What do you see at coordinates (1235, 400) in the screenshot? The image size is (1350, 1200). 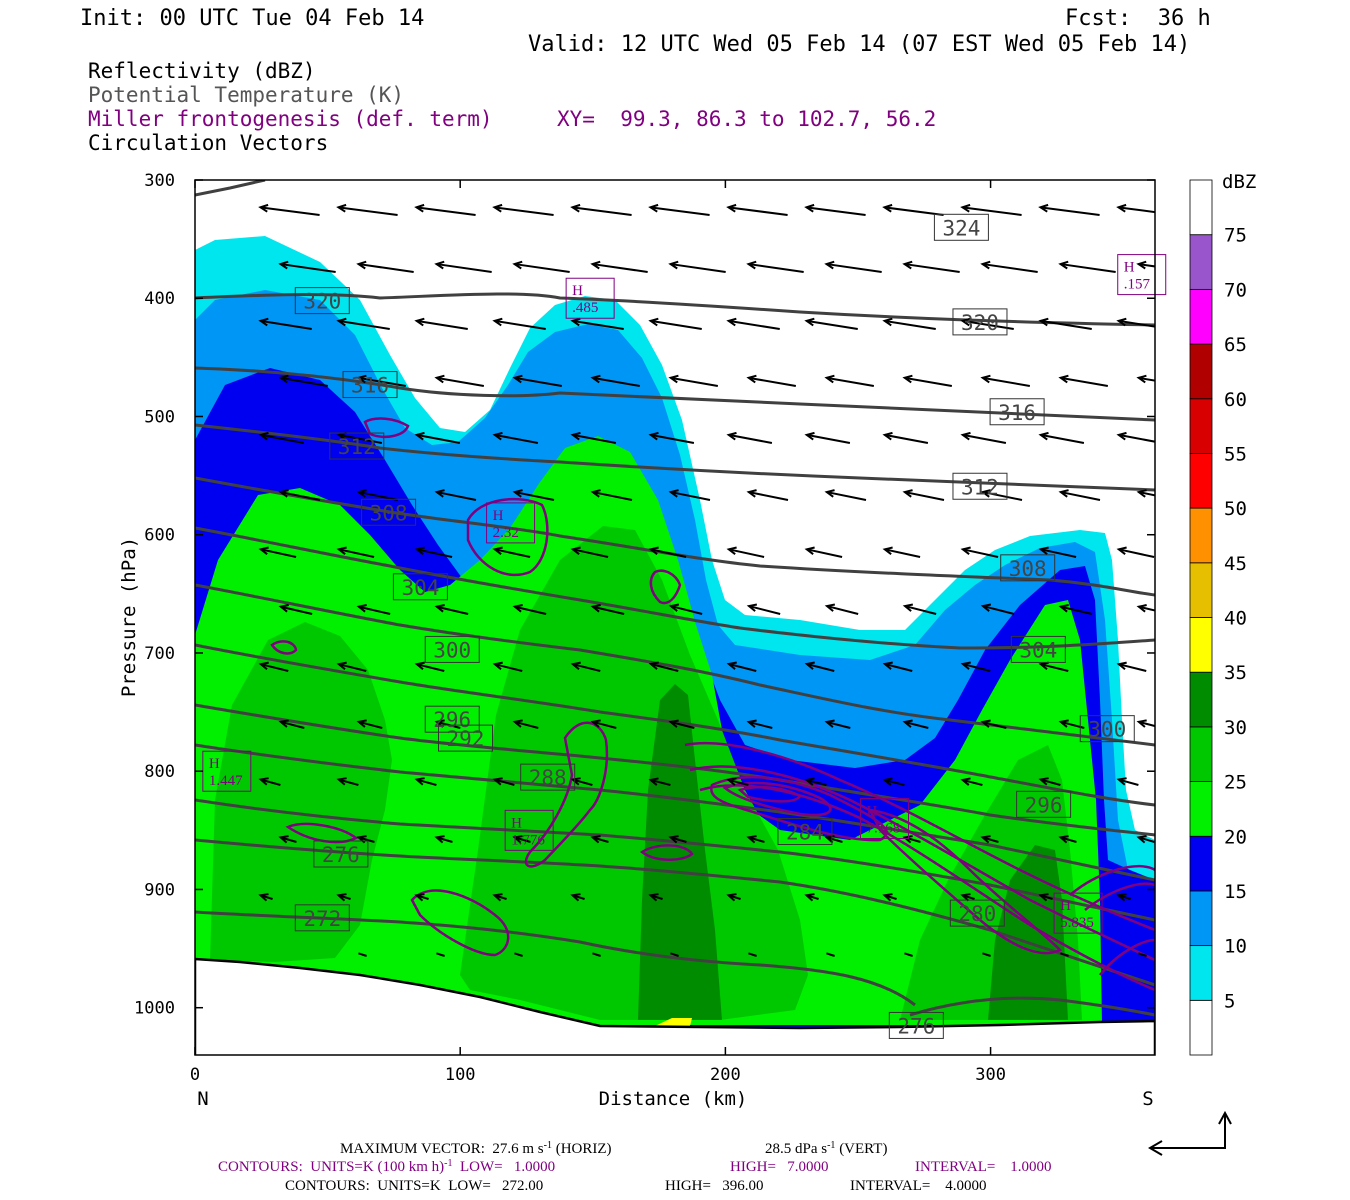 I see `colorbar-label: 60` at bounding box center [1235, 400].